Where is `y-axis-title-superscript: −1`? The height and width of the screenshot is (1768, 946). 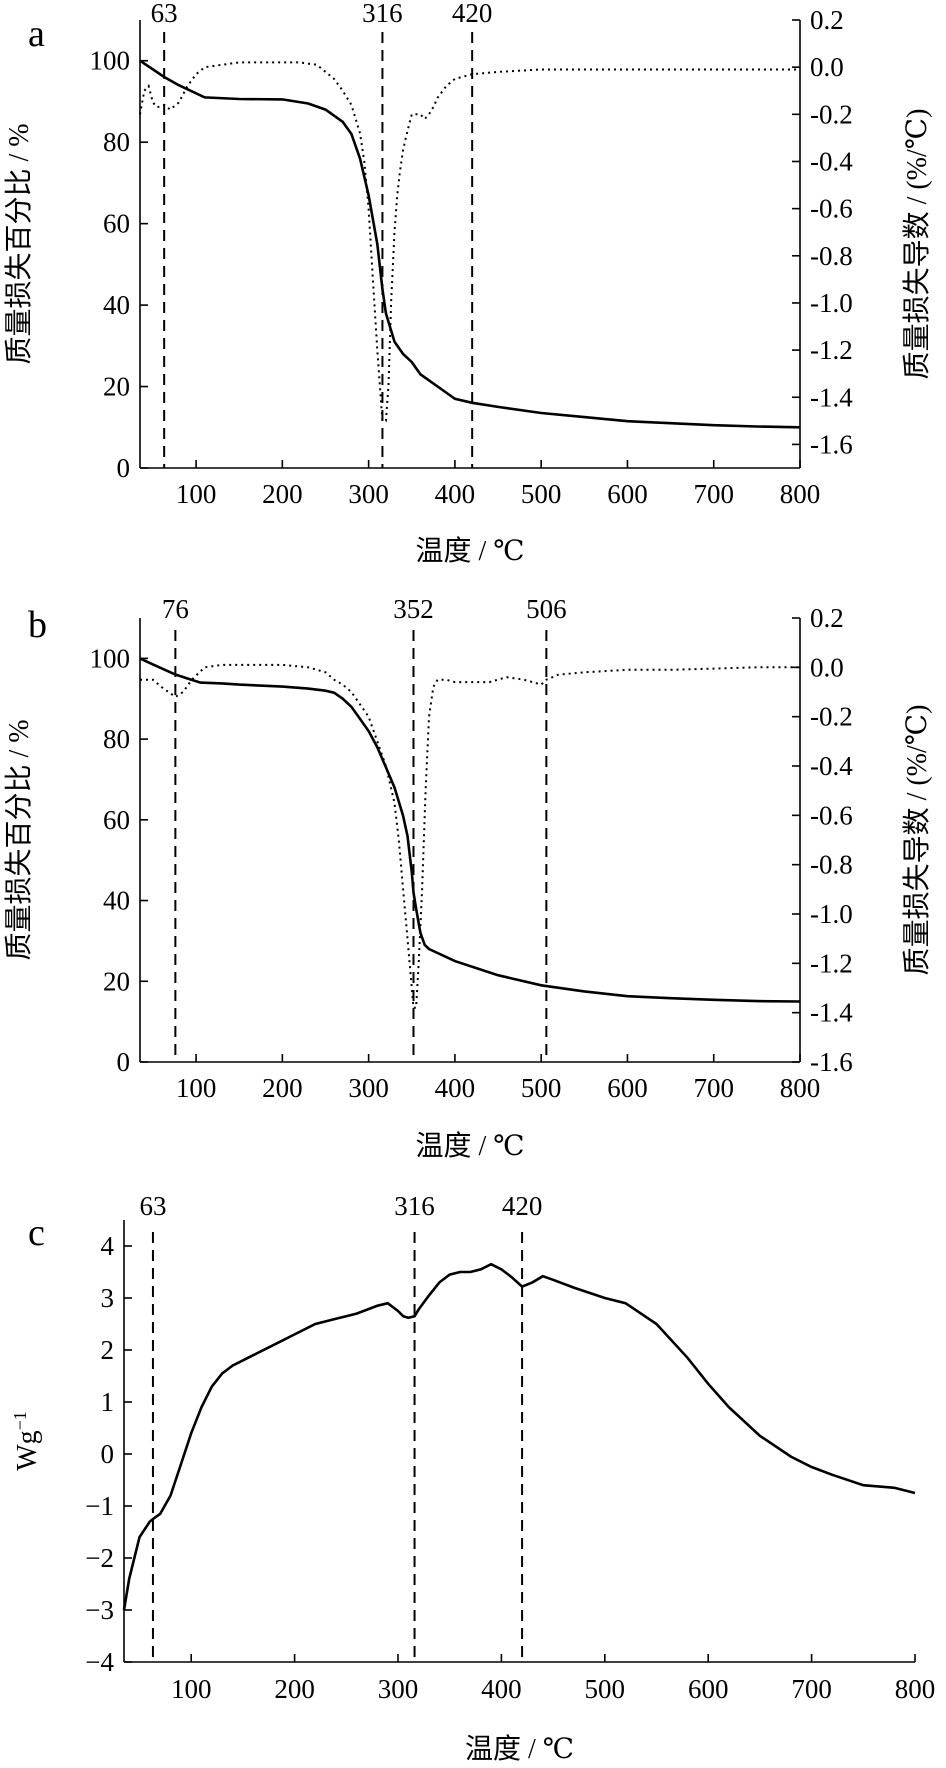
y-axis-title-superscript: −1 is located at coordinates (20, 1420).